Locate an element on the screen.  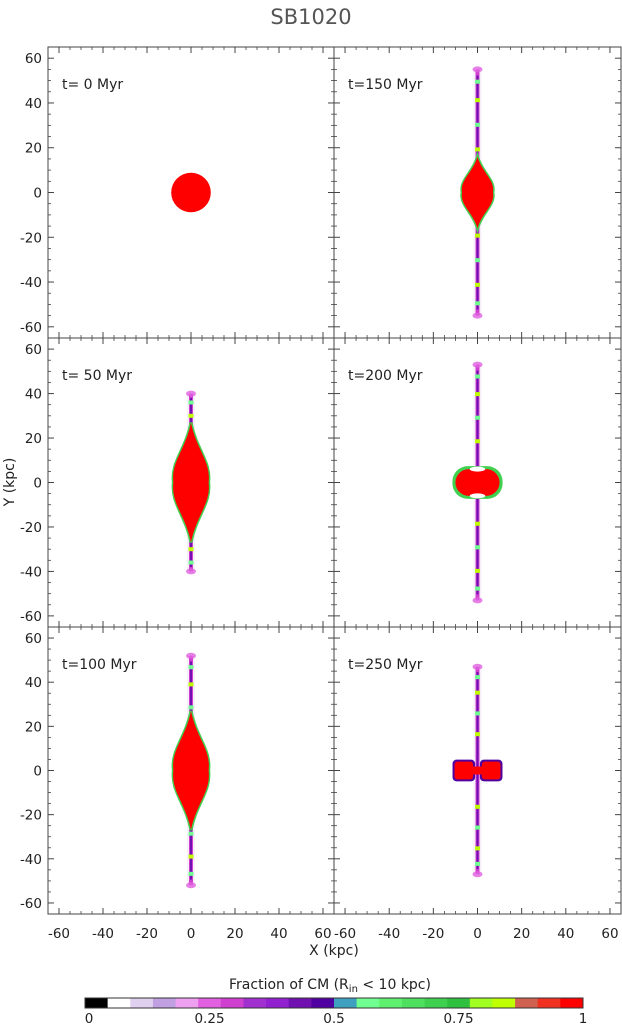
panel-2: t= 50 Myr is located at coordinates (191, 482).